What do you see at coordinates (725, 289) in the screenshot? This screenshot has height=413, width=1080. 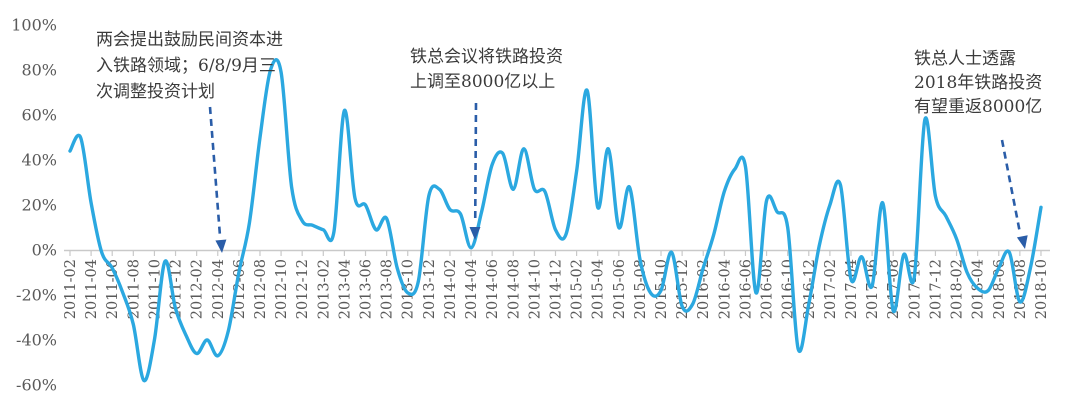 I see `x-tick-label: 2016-04` at bounding box center [725, 289].